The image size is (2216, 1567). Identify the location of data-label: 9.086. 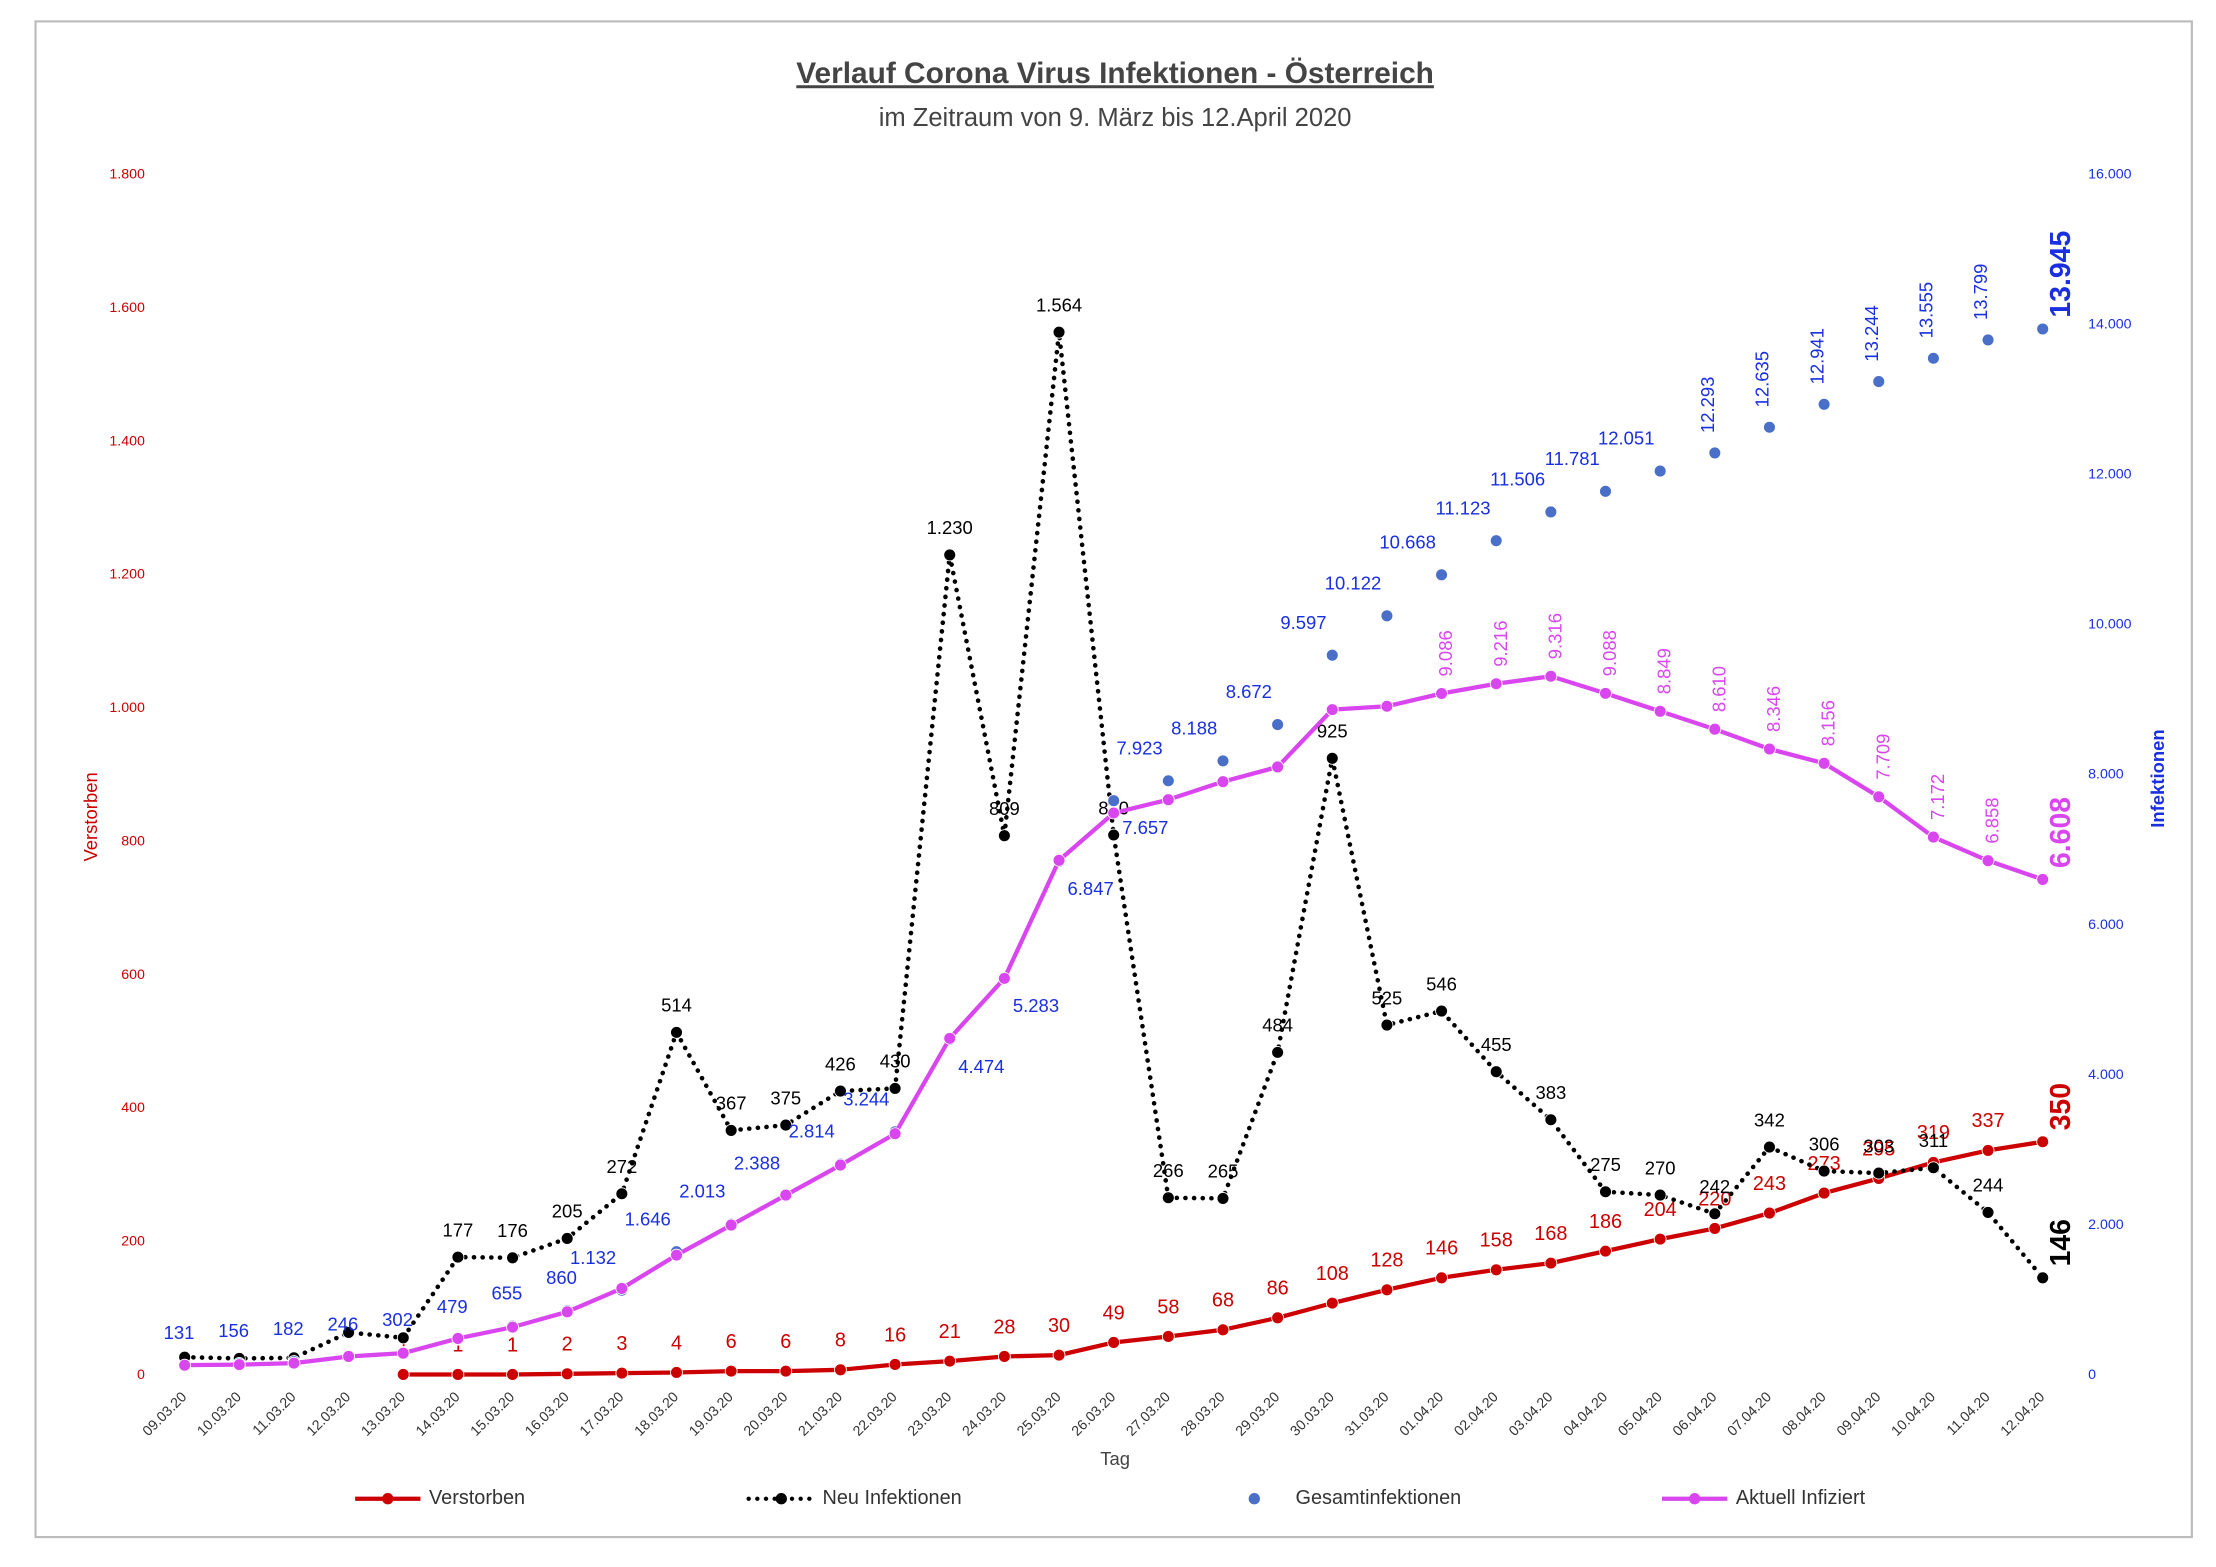
(1445, 653).